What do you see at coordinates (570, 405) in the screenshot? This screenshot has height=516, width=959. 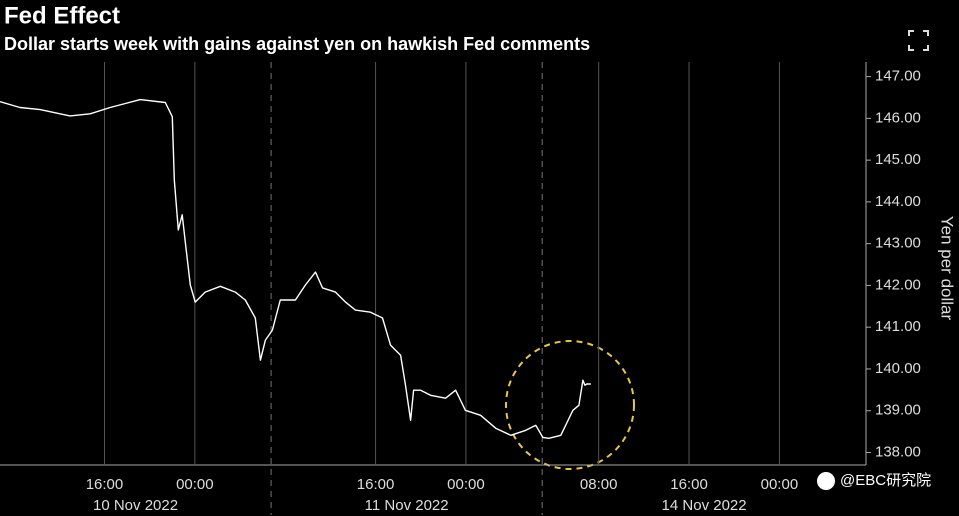 I see `highlight-circle` at bounding box center [570, 405].